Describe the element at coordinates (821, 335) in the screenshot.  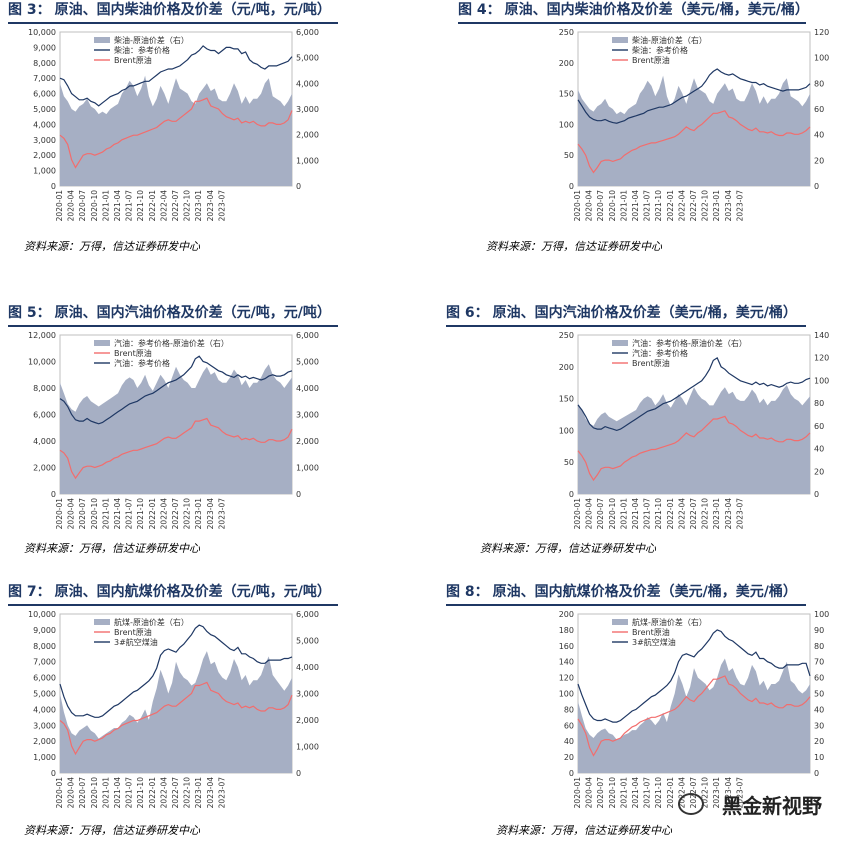
I see `y2-tick-label: 140` at that location.